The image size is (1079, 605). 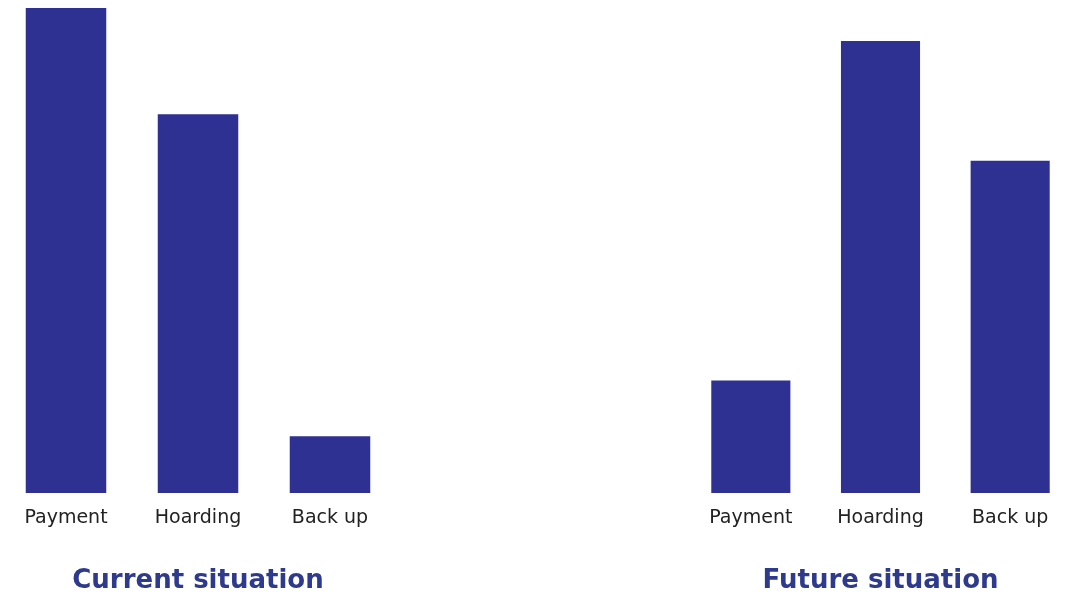 What do you see at coordinates (198, 579) in the screenshot?
I see `text: Current situation` at bounding box center [198, 579].